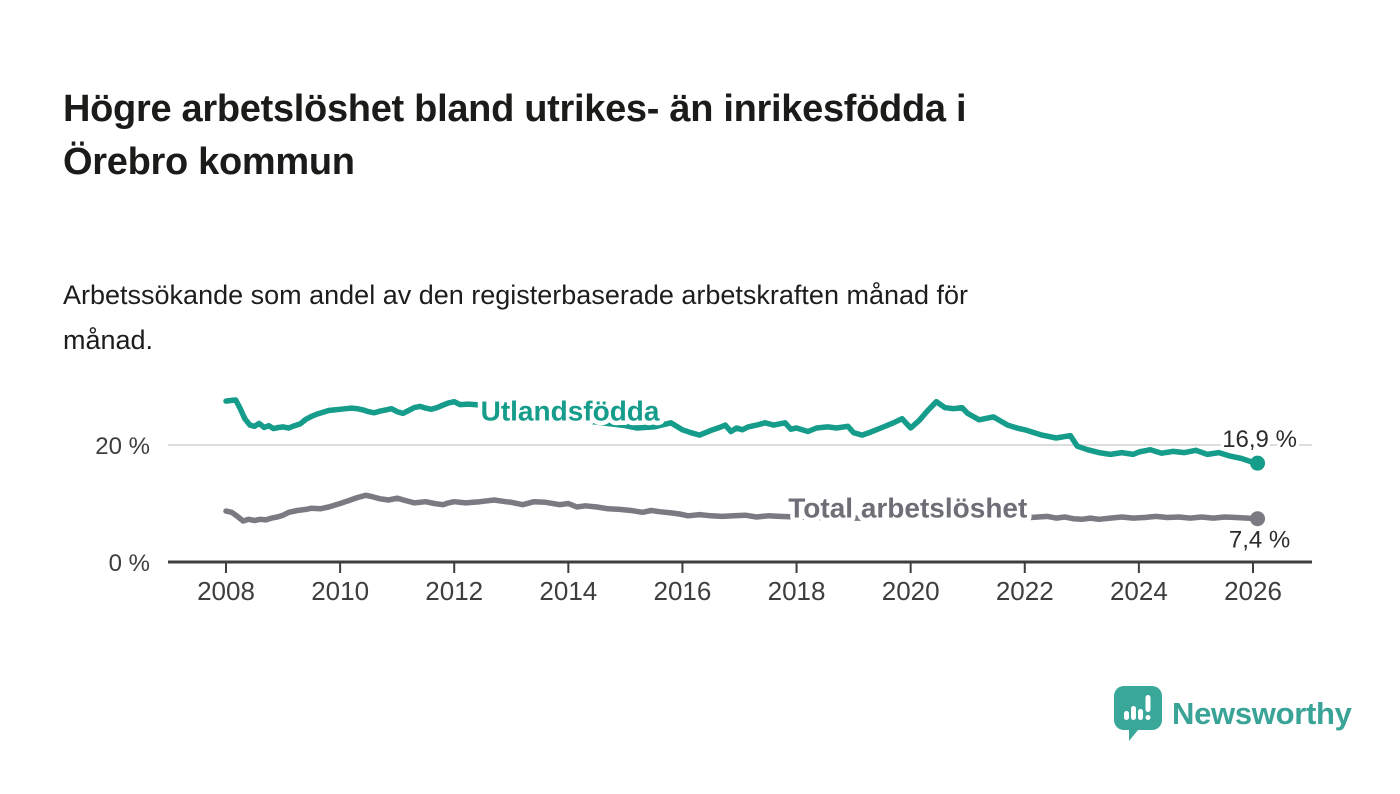 The image size is (1400, 794). What do you see at coordinates (129, 563) in the screenshot?
I see `y-tick-label: 0 %` at bounding box center [129, 563].